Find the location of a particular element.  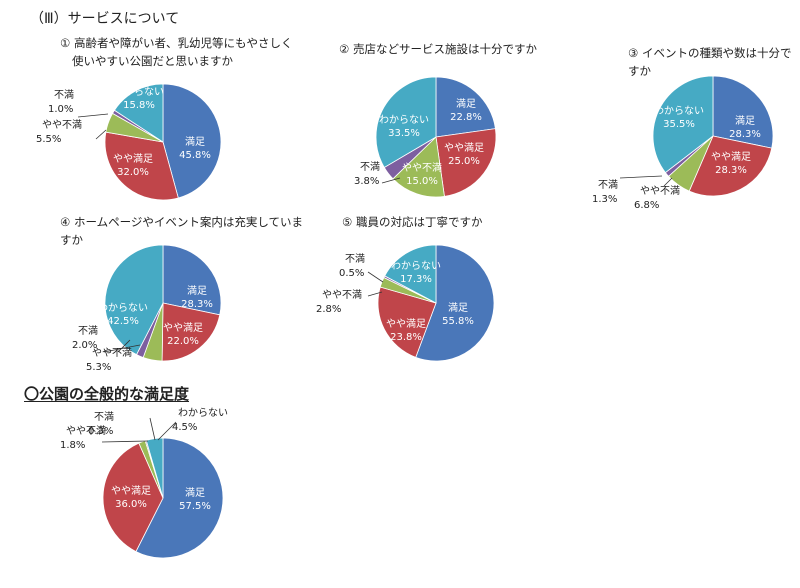

pie-4-value-4: 2.0% is located at coordinates (84, 345).